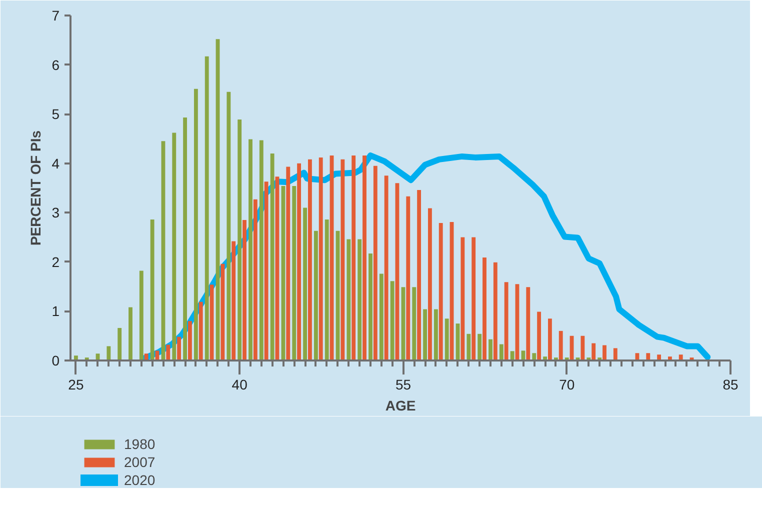  What do you see at coordinates (56, 64) in the screenshot?
I see `y-tick-label: 6` at bounding box center [56, 64].